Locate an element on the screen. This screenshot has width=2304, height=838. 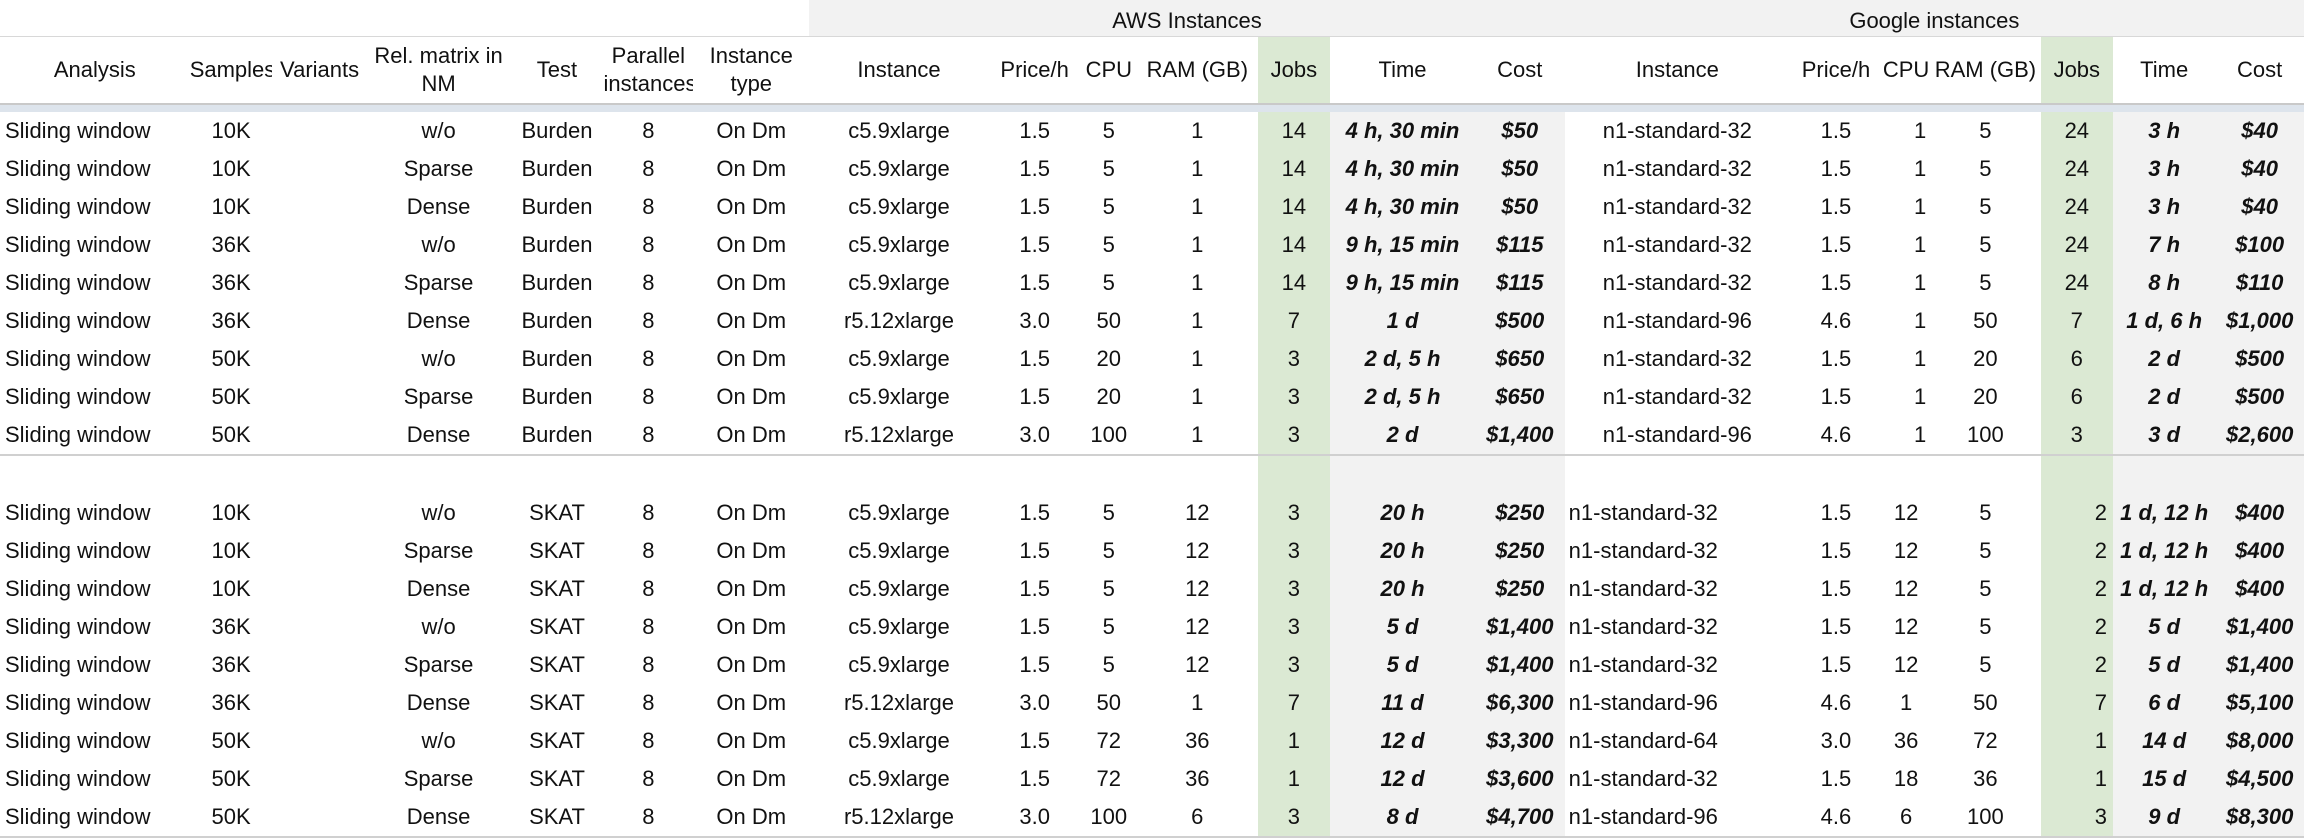
cell-google-cpu: 1 is located at coordinates (1906, 436).